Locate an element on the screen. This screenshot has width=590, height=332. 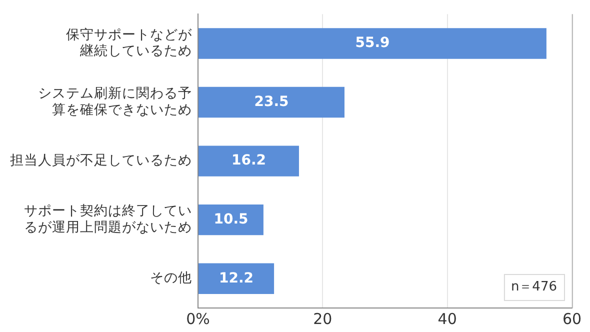
data-label: 10.5 is located at coordinates (231, 219).